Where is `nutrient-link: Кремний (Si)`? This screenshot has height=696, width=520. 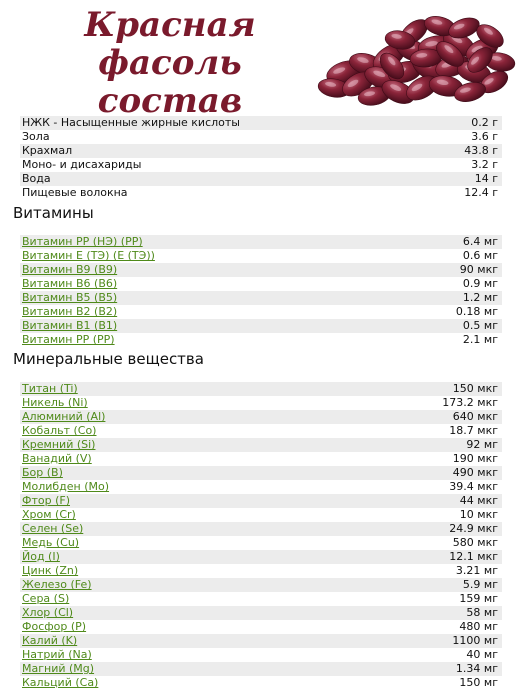
nutrient-link: Кремний (Si) is located at coordinates (59, 444).